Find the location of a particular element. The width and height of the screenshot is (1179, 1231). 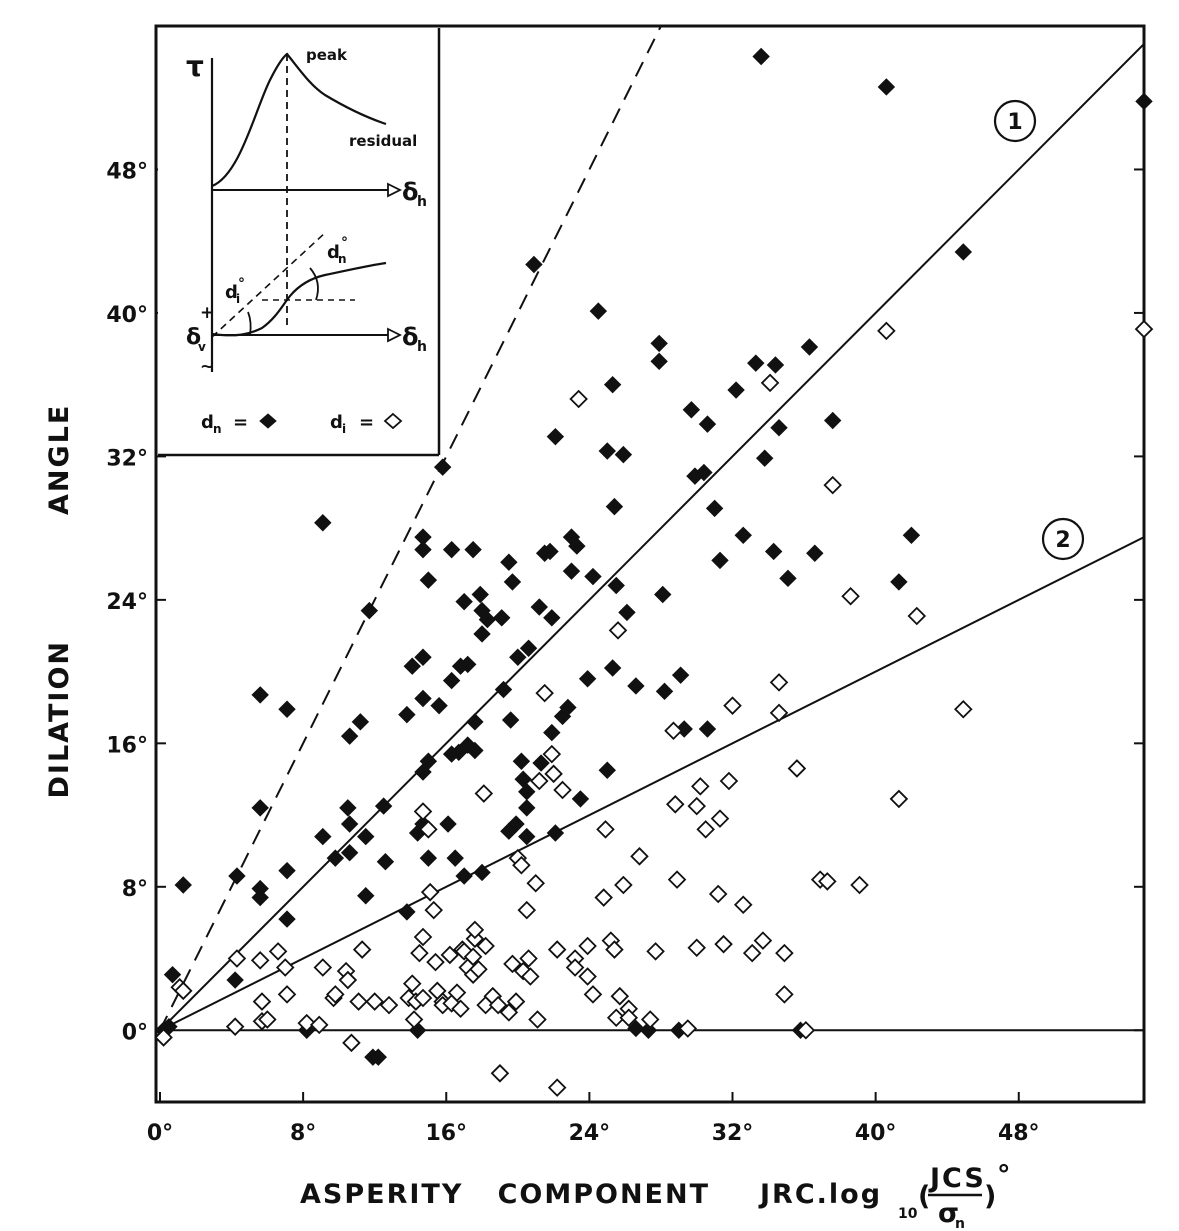

inset-shear-curve is located at coordinates (299, 120).